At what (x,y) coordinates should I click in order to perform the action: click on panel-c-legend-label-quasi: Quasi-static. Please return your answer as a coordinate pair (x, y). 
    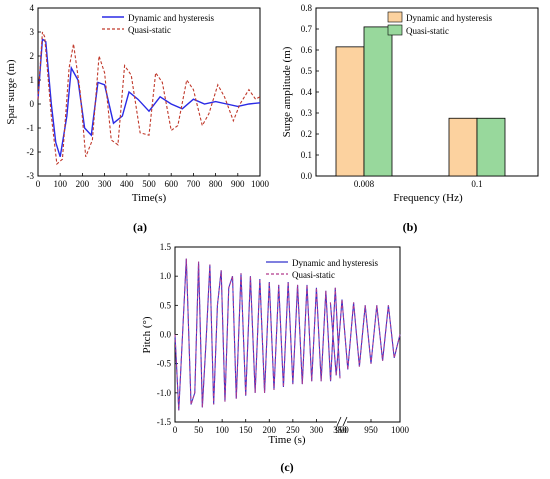
    Looking at the image, I should click on (313, 275).